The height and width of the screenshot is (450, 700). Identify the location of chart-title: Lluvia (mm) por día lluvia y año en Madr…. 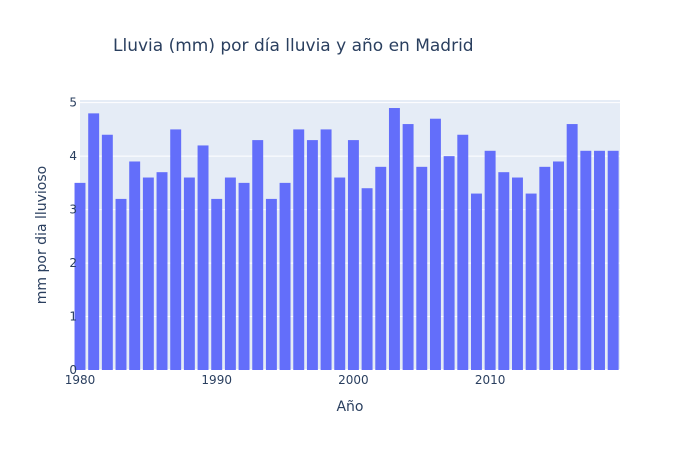
(293, 46).